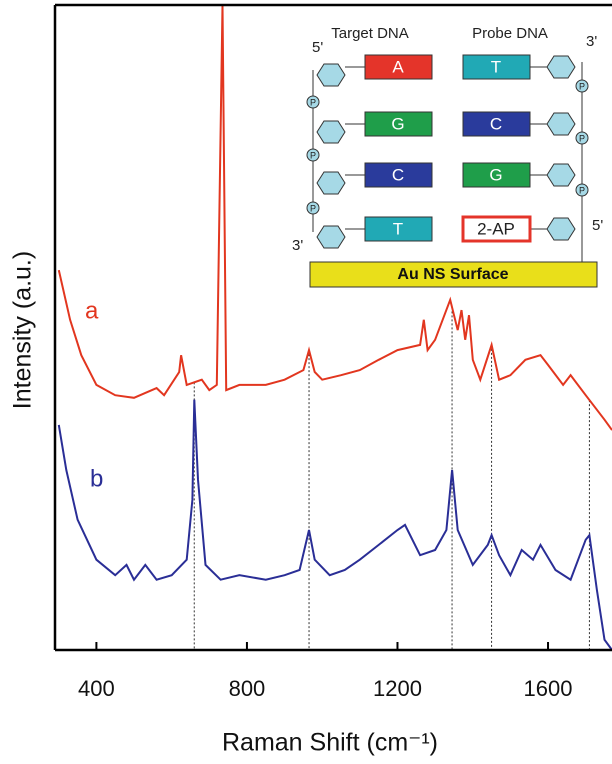  What do you see at coordinates (247, 688) in the screenshot?
I see `x-tick-label: 800` at bounding box center [247, 688].